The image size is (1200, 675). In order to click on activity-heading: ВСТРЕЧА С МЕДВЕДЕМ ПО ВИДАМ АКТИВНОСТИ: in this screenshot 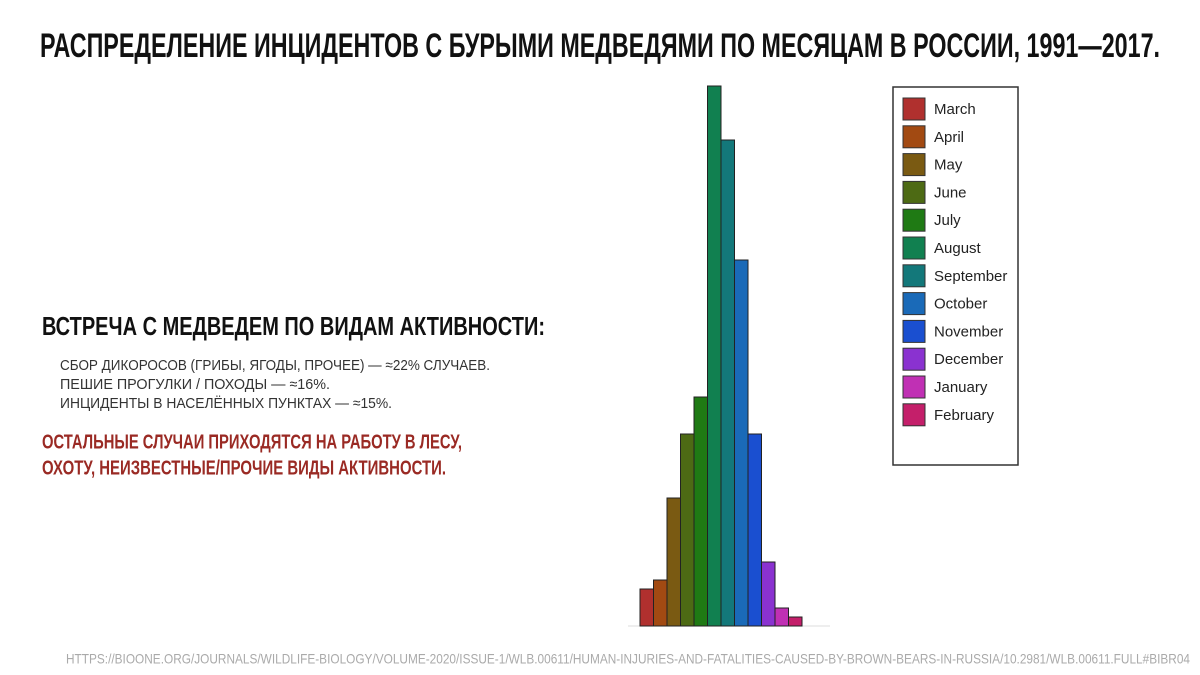, I will do `click(293, 326)`.